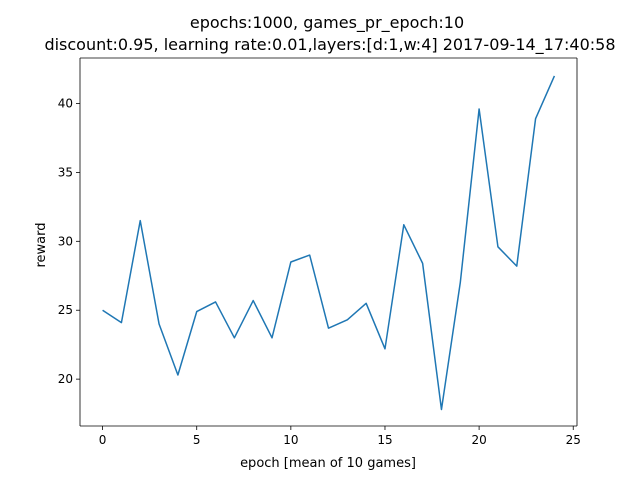  I want to click on x-tick-label: 0, so click(103, 440).